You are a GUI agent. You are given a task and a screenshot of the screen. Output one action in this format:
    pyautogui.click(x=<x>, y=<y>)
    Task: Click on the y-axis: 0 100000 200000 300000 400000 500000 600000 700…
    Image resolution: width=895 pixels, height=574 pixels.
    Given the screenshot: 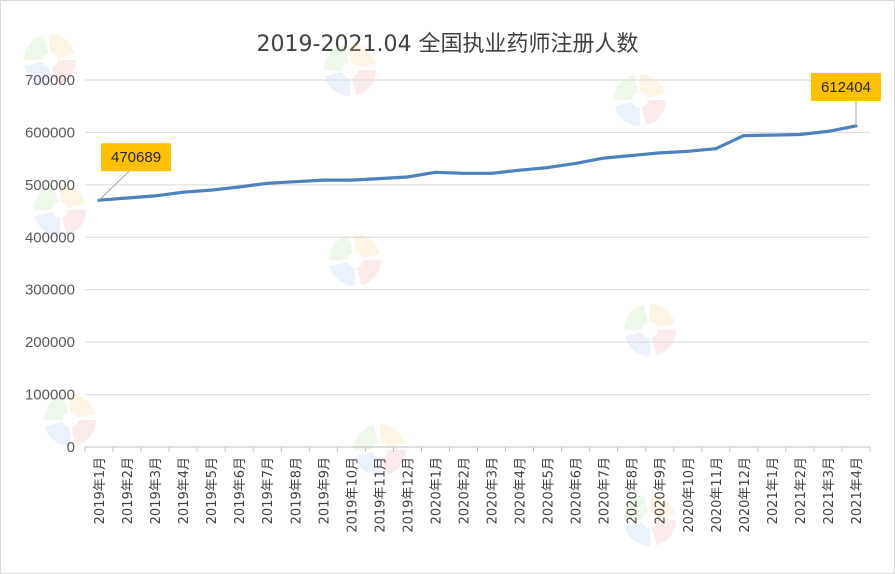 What is the action you would take?
    pyautogui.click(x=50, y=264)
    